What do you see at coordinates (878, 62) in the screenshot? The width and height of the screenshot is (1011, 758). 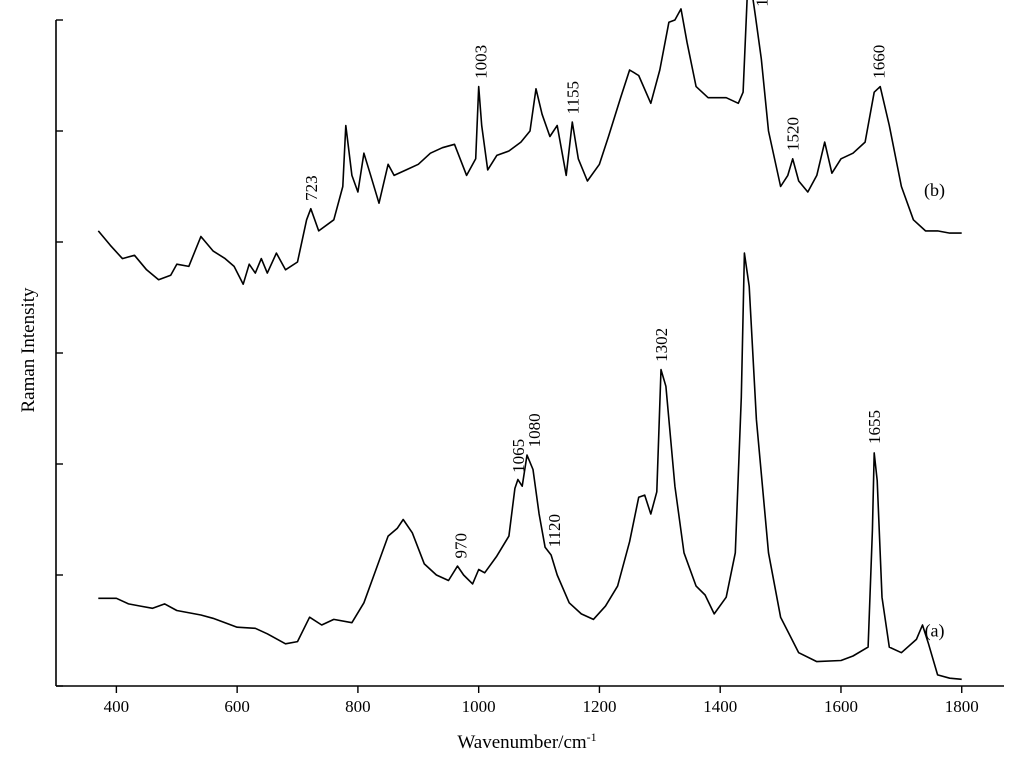 I see `peak-label-1660: 1660` at bounding box center [878, 62].